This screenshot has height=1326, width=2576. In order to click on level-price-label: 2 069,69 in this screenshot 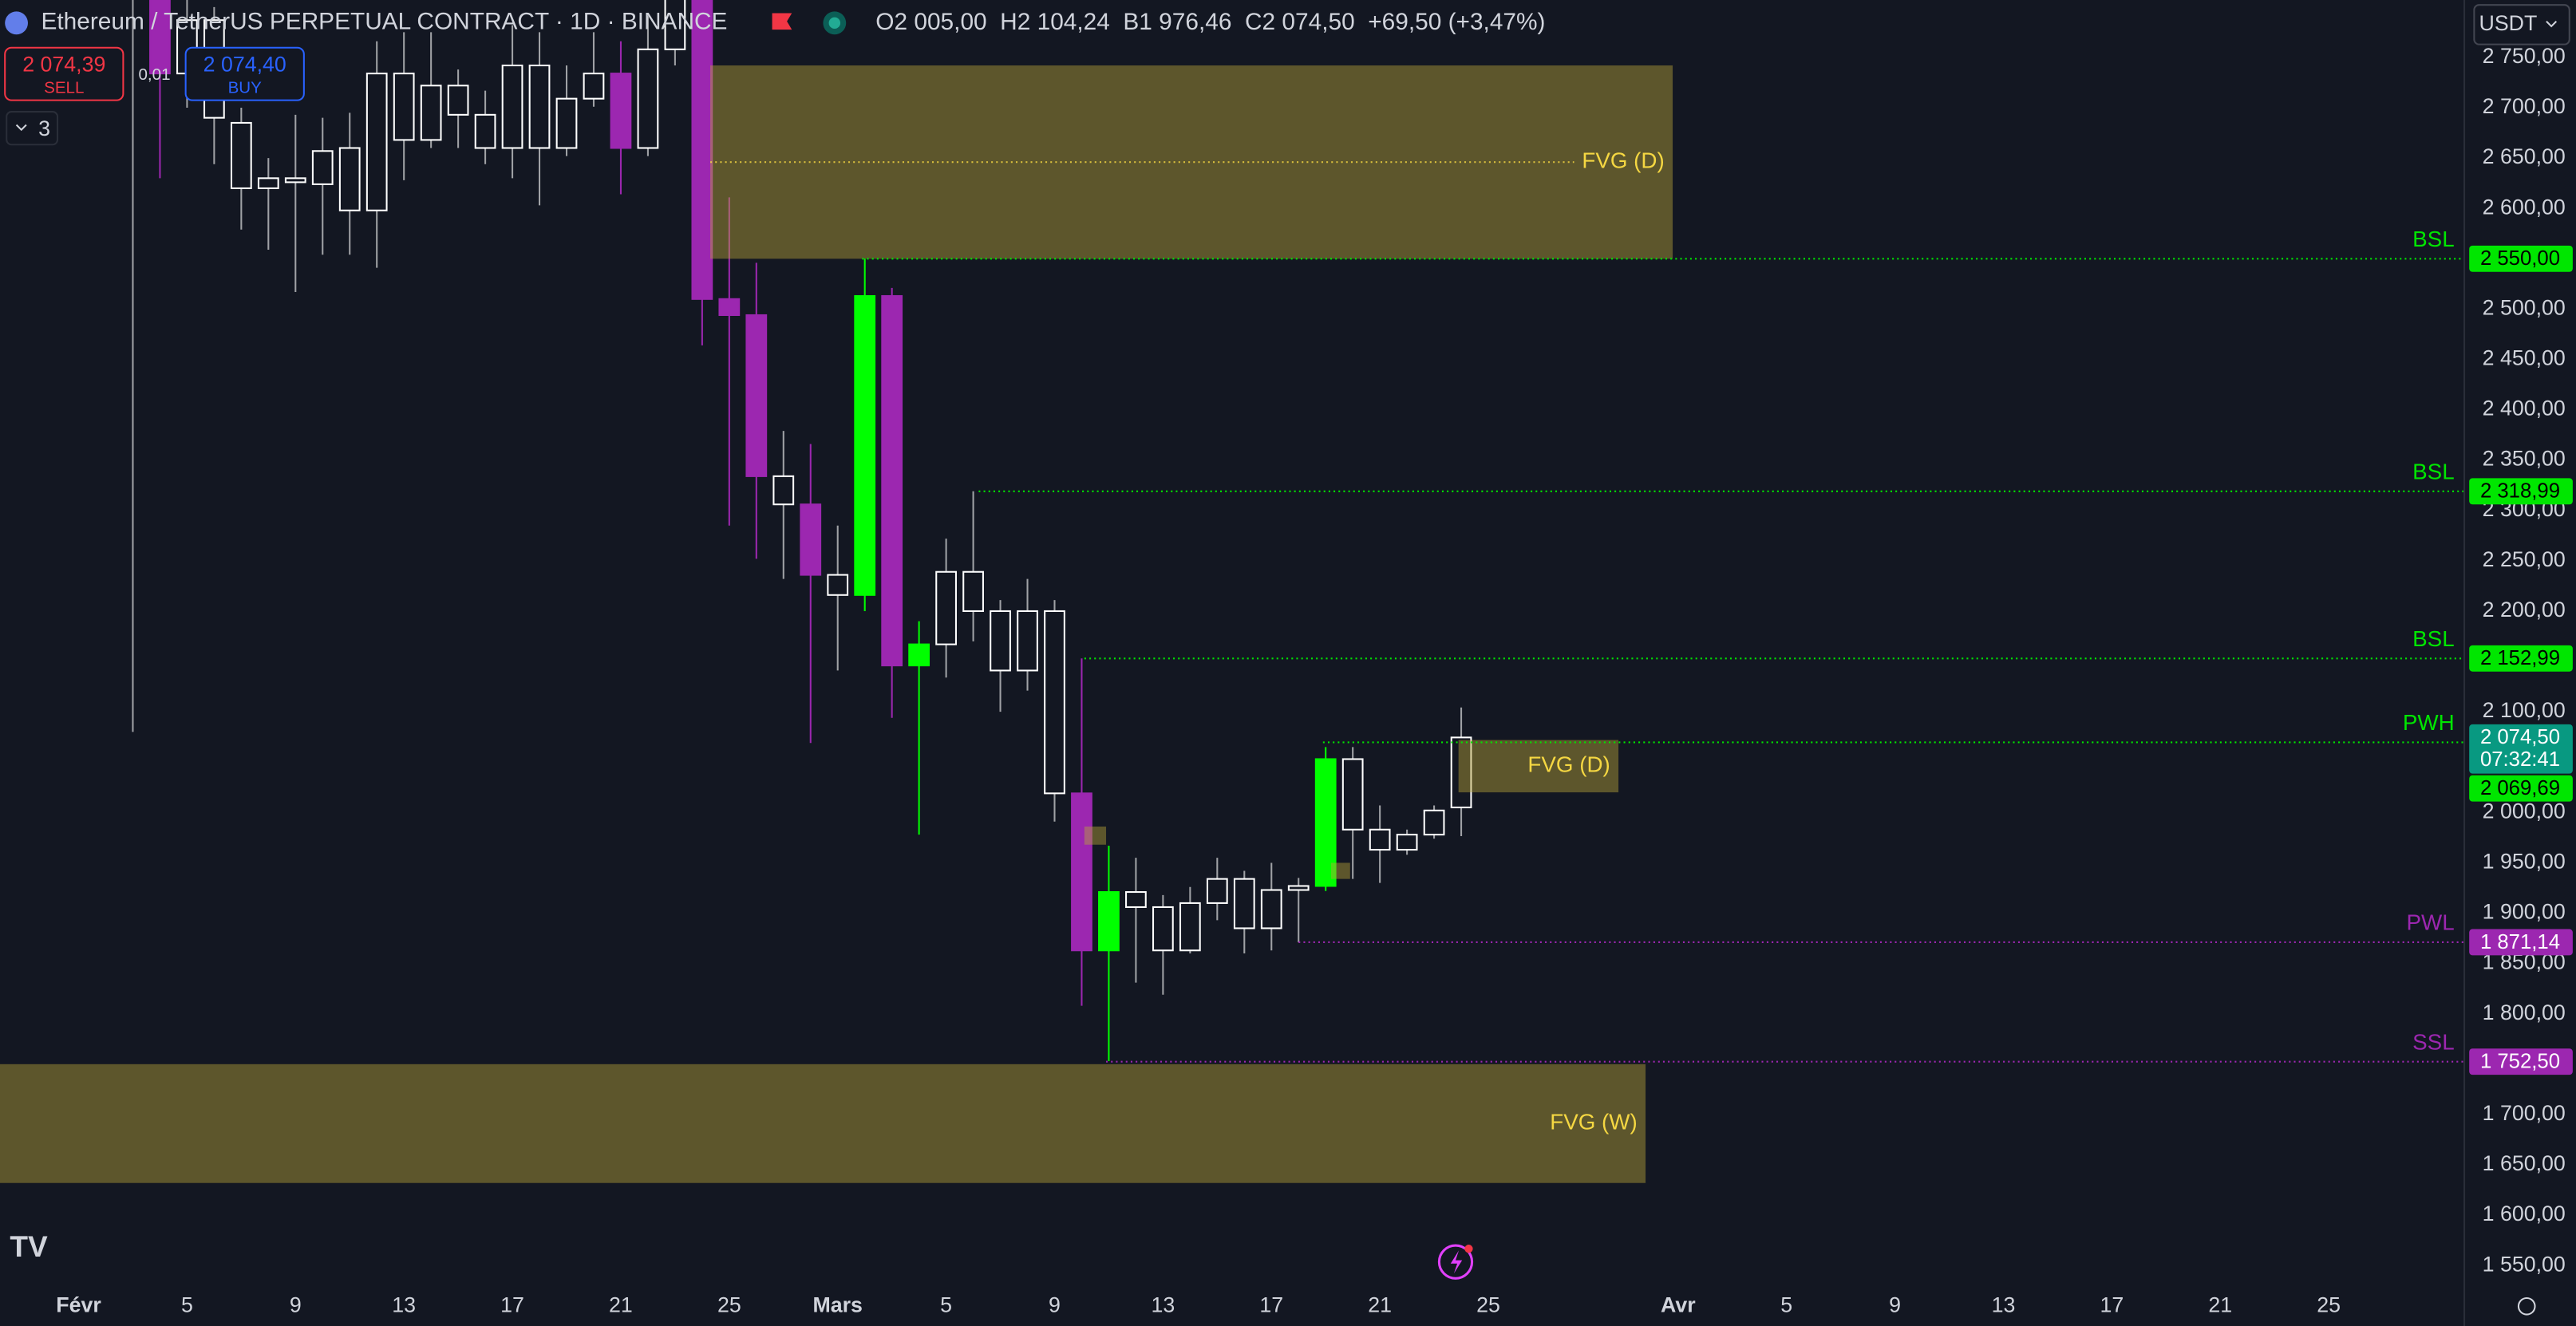, I will do `click(2520, 788)`.